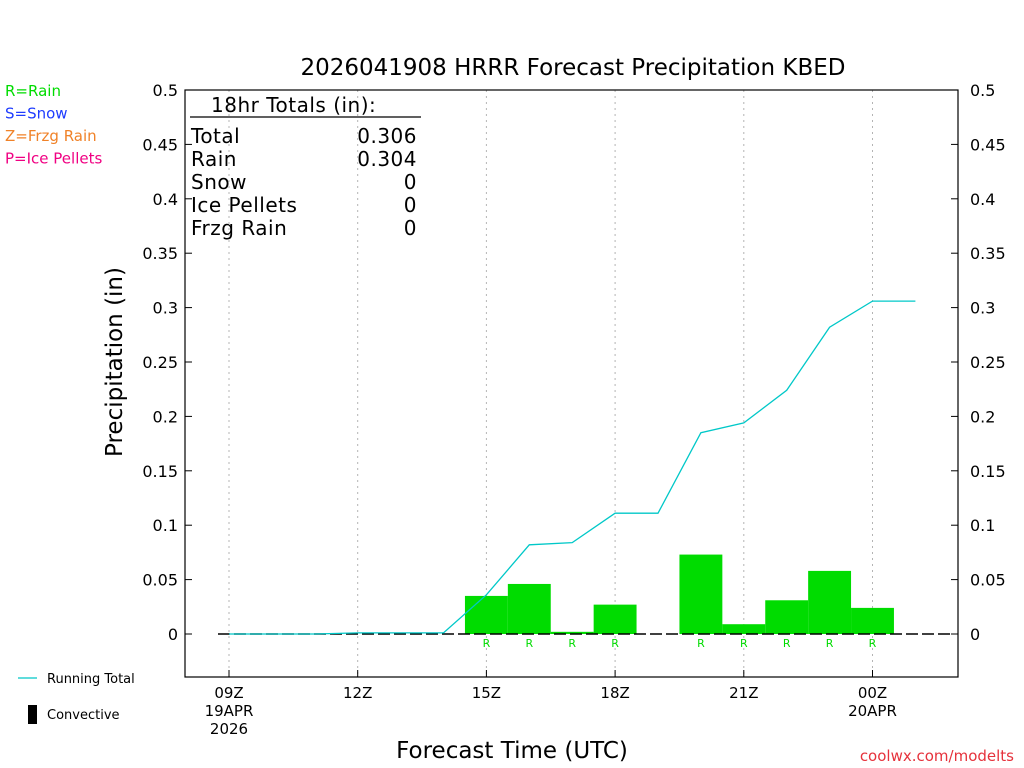 The height and width of the screenshot is (768, 1024). Describe the element at coordinates (215, 136) in the screenshot. I see `totals-row-label: Total` at that location.